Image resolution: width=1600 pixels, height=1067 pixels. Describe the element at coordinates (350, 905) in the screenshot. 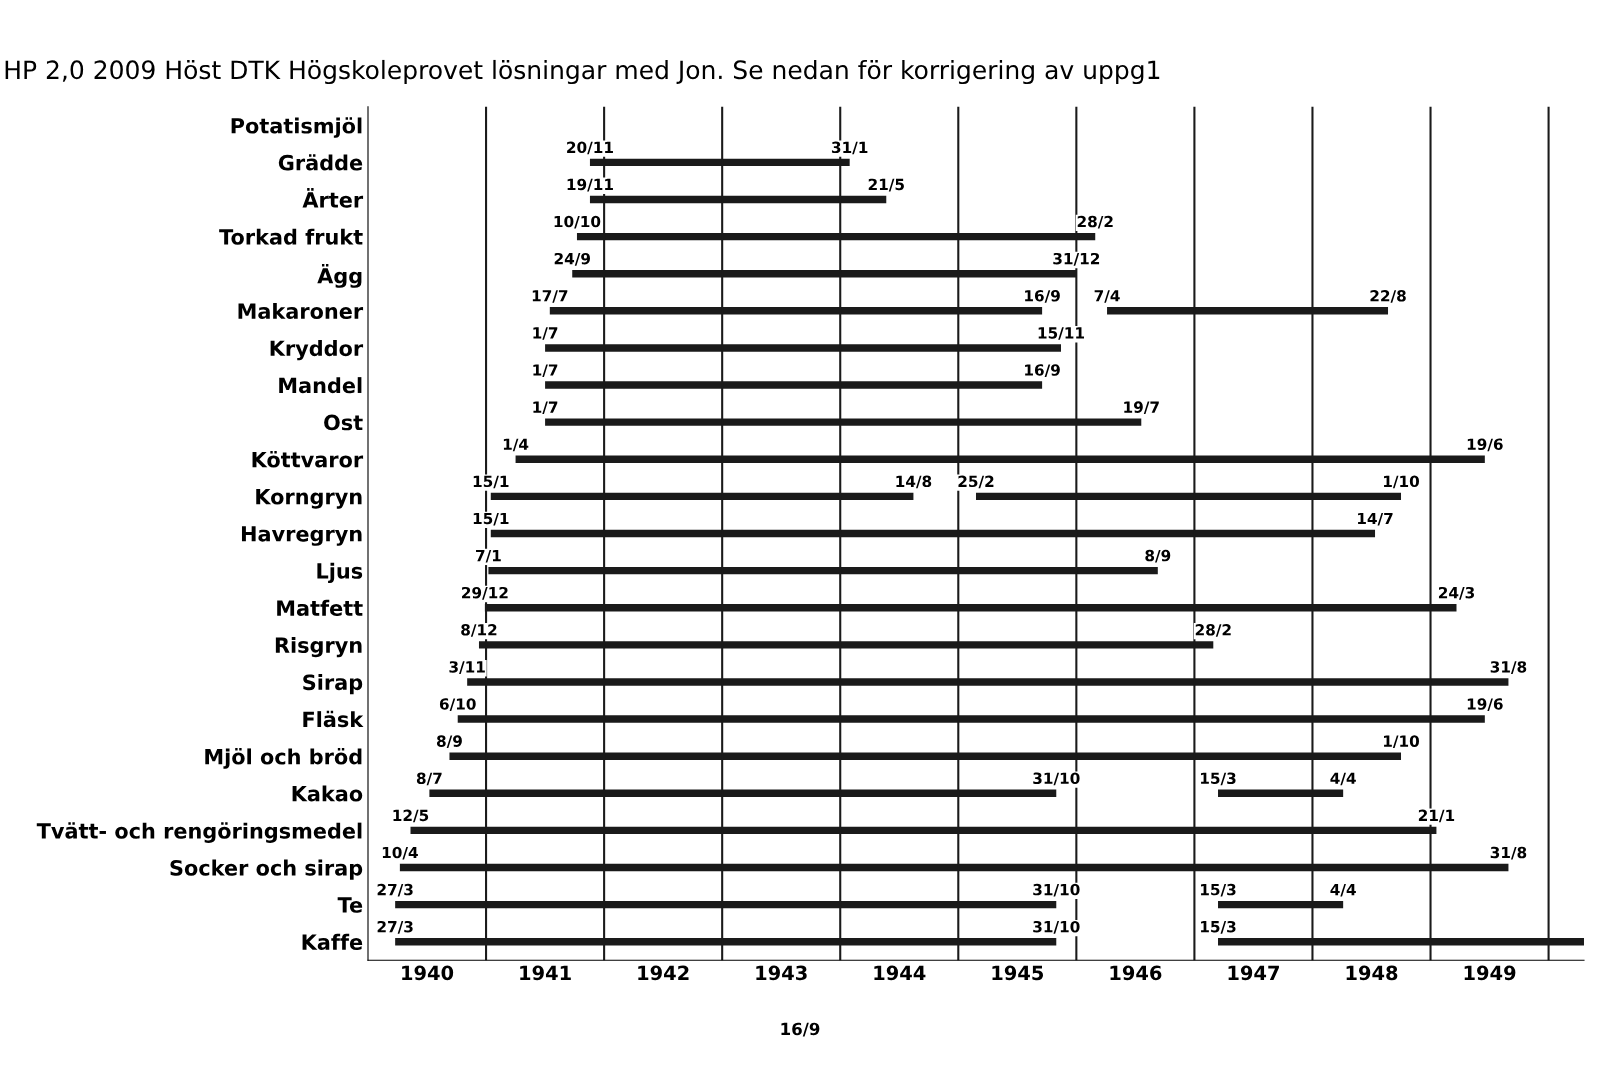

I see `y-tick-label: Te` at that location.